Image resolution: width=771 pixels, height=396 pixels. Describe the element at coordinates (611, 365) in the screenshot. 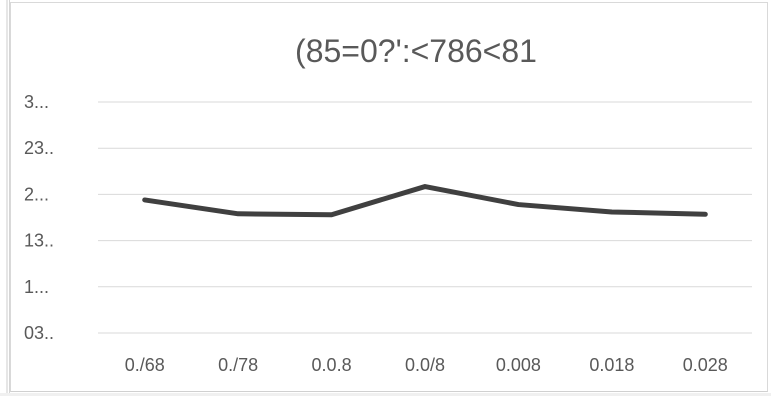

I see `x-tick-label: 0.018` at that location.